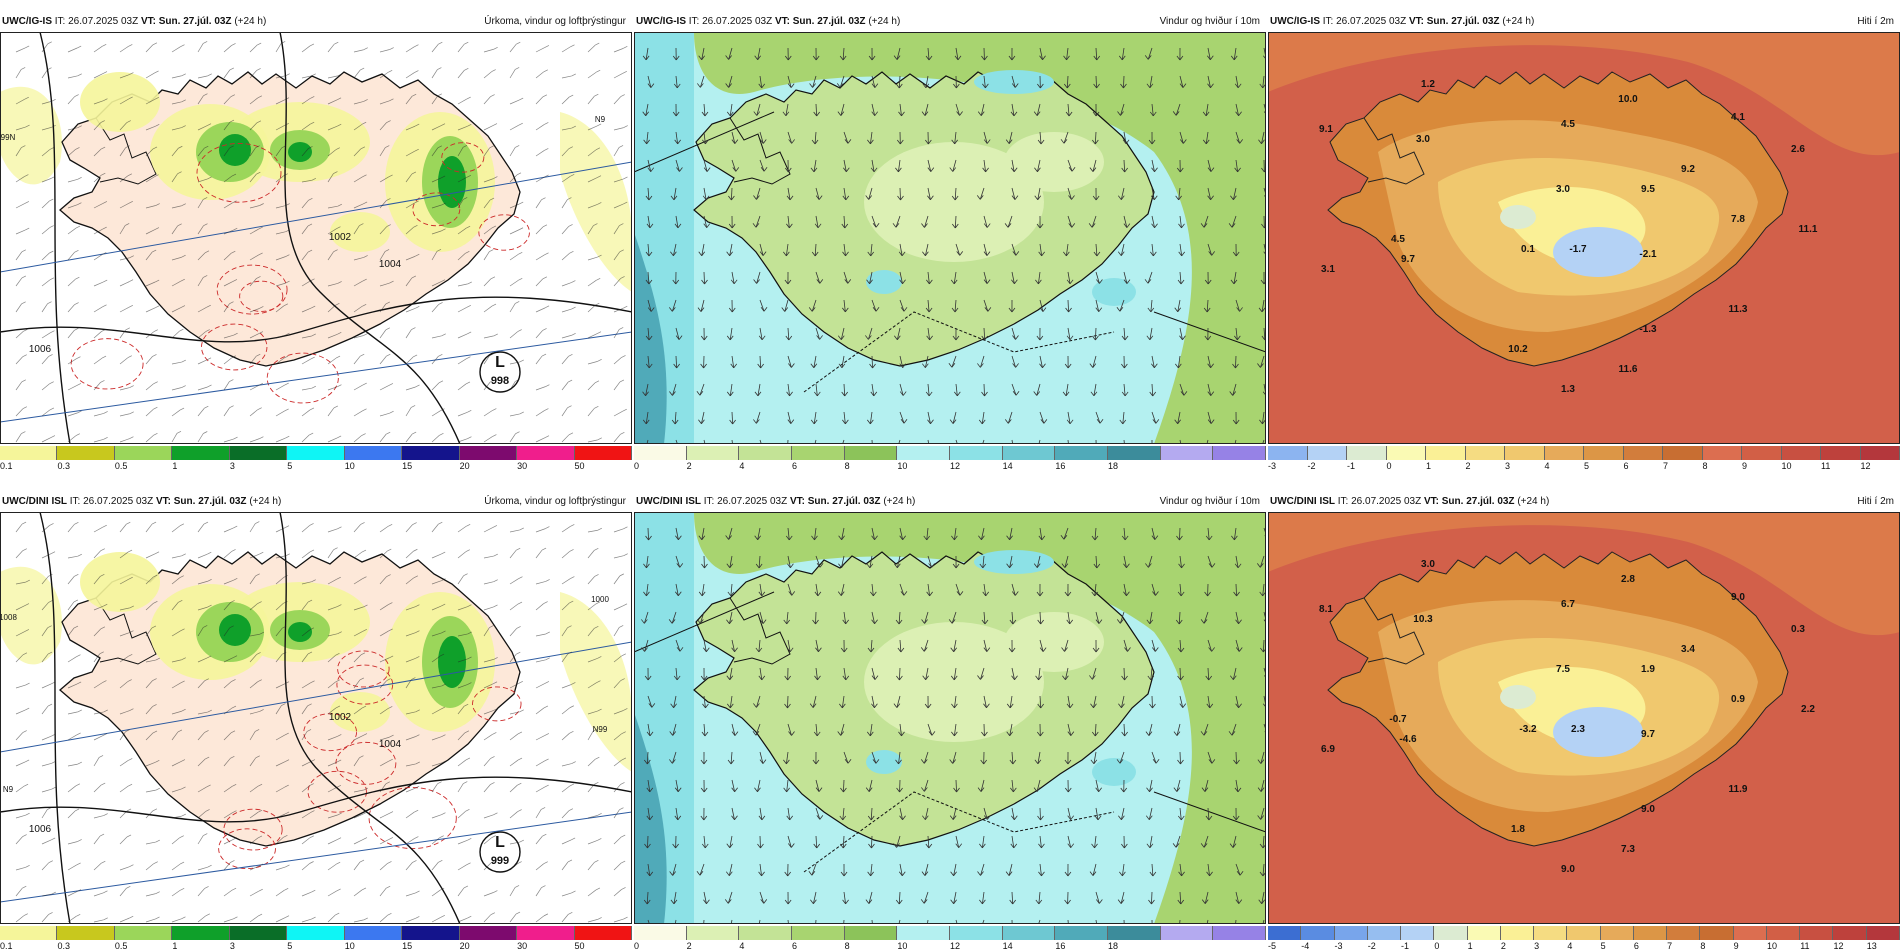  What do you see at coordinates (1568, 604) in the screenshot?
I see `temperature-value-label: 6.7` at bounding box center [1568, 604].